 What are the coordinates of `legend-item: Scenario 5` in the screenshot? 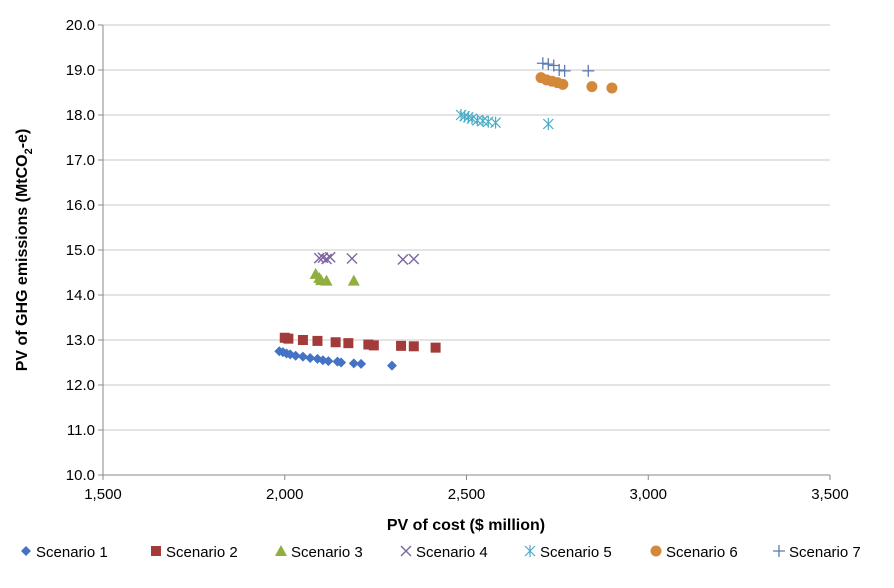 It's located at (568, 552).